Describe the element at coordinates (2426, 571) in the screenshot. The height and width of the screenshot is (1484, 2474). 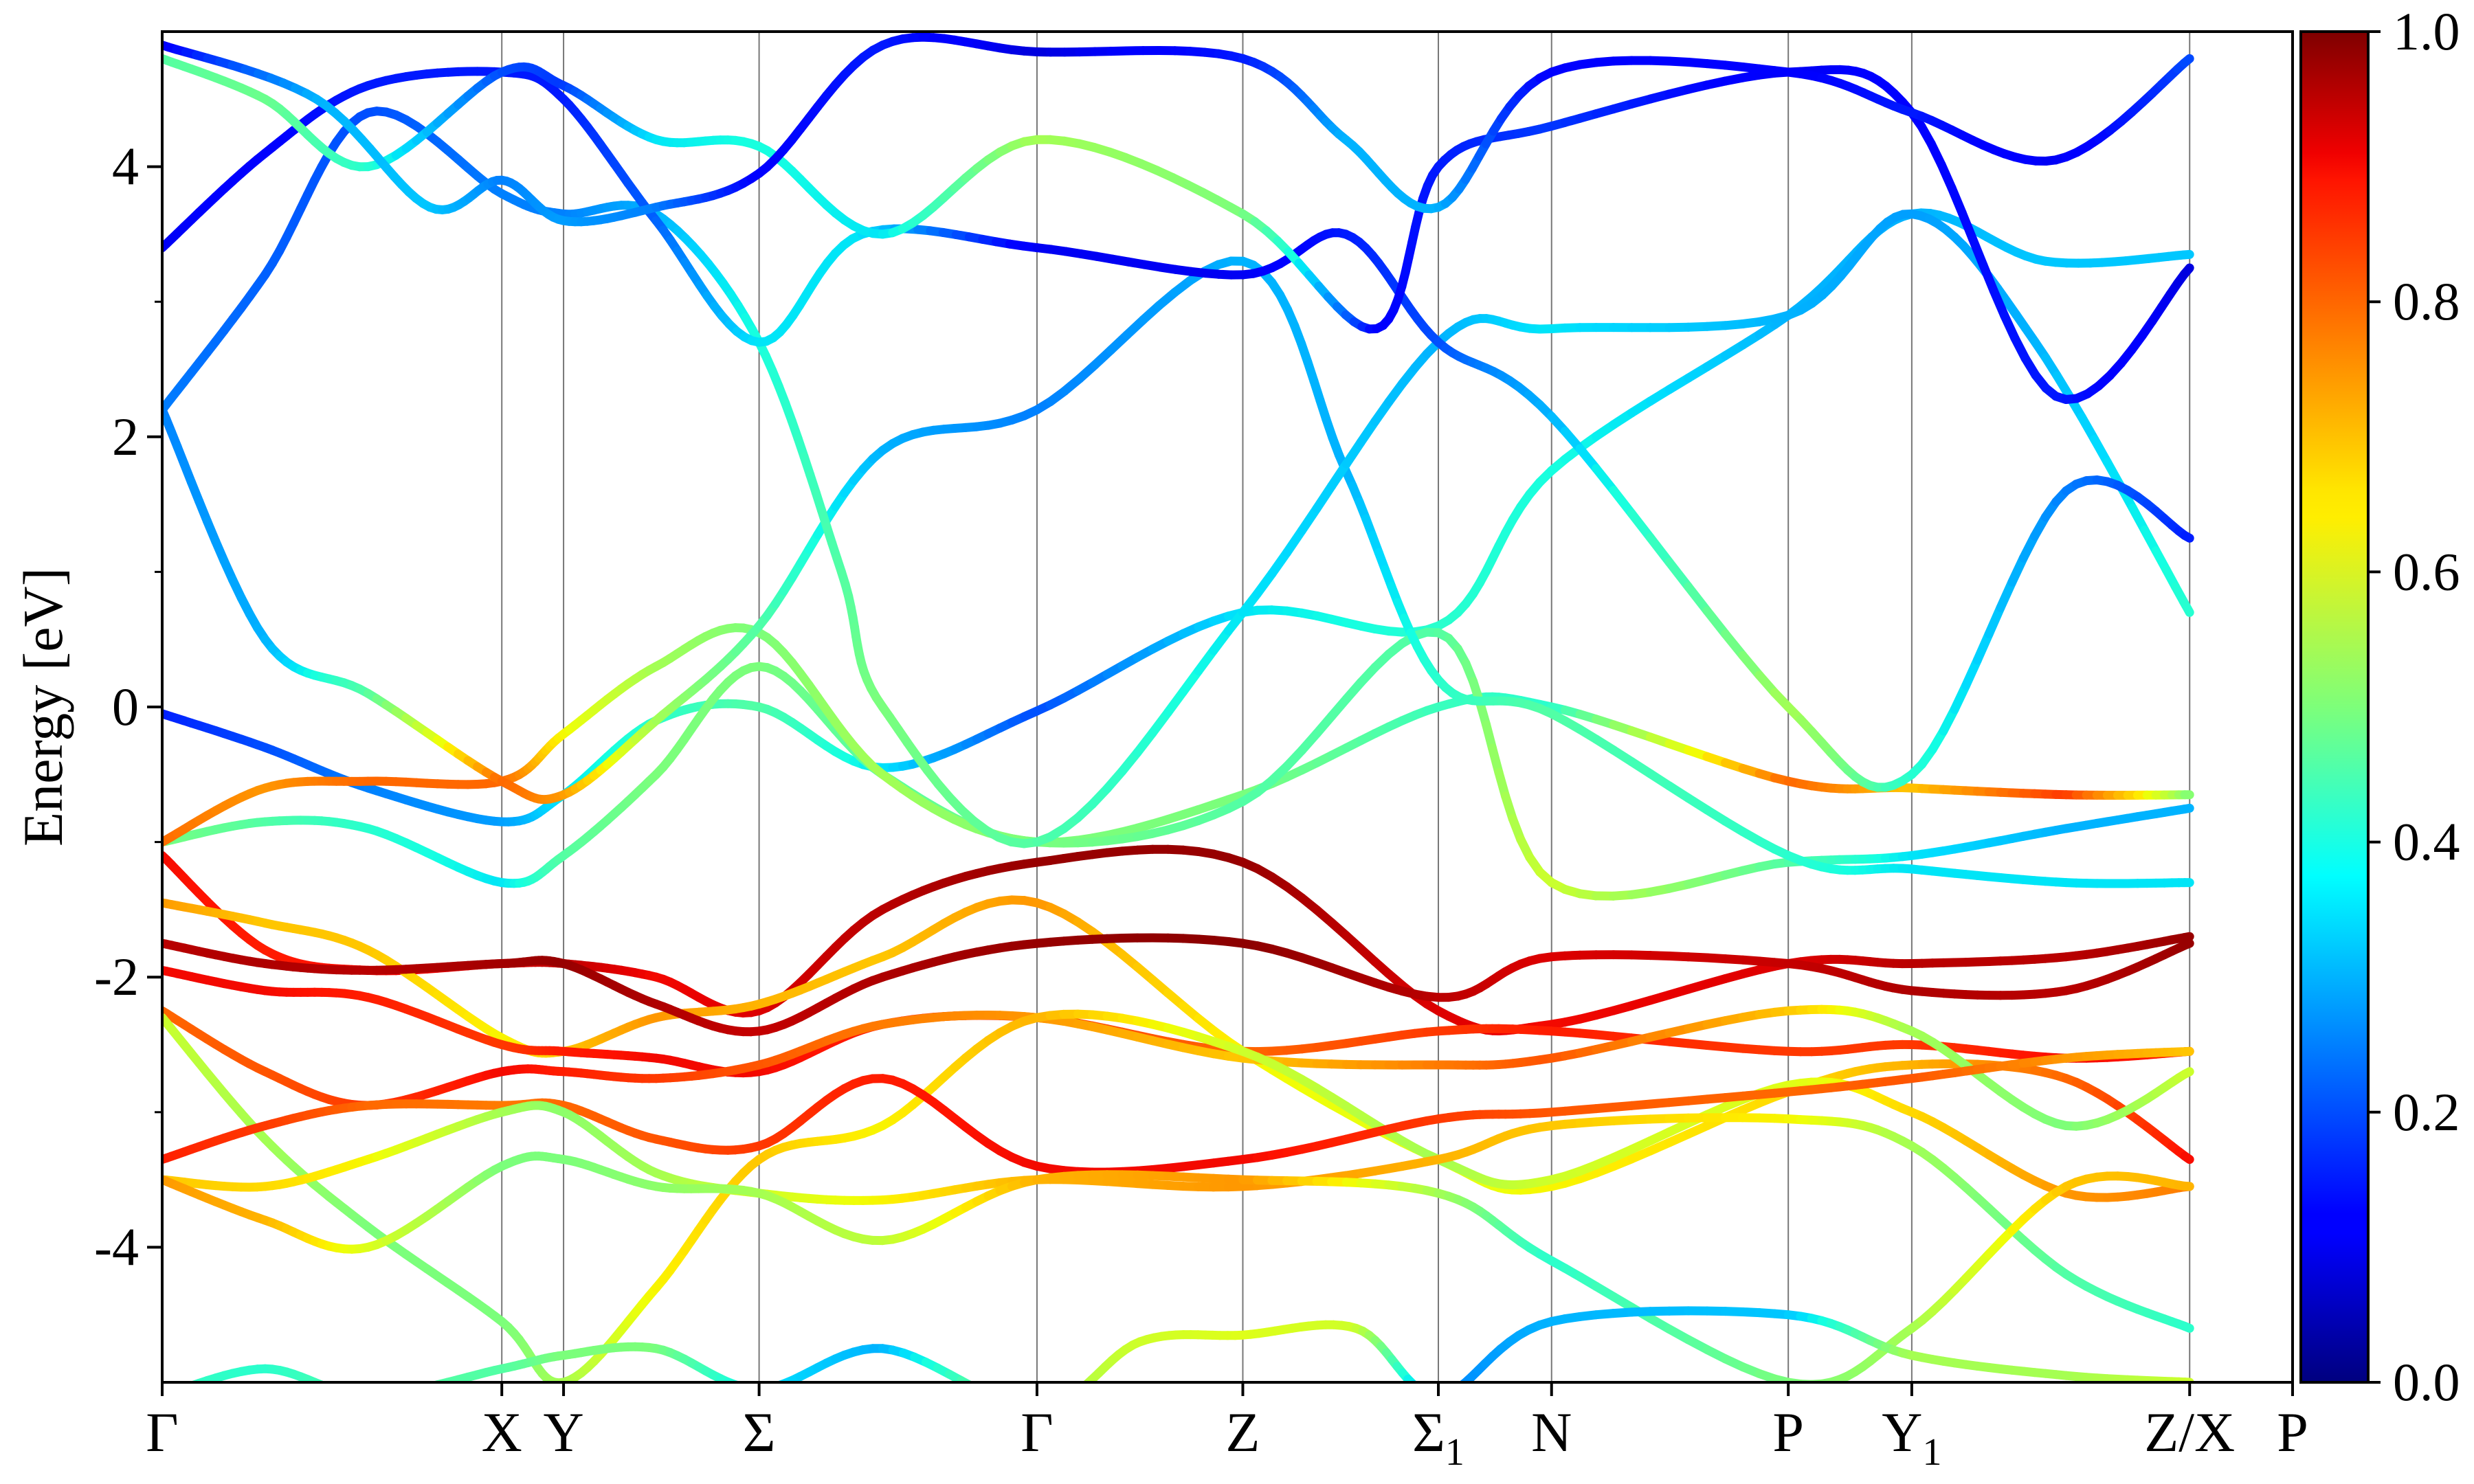
I see `colorbar-tick-label: 0.6` at that location.